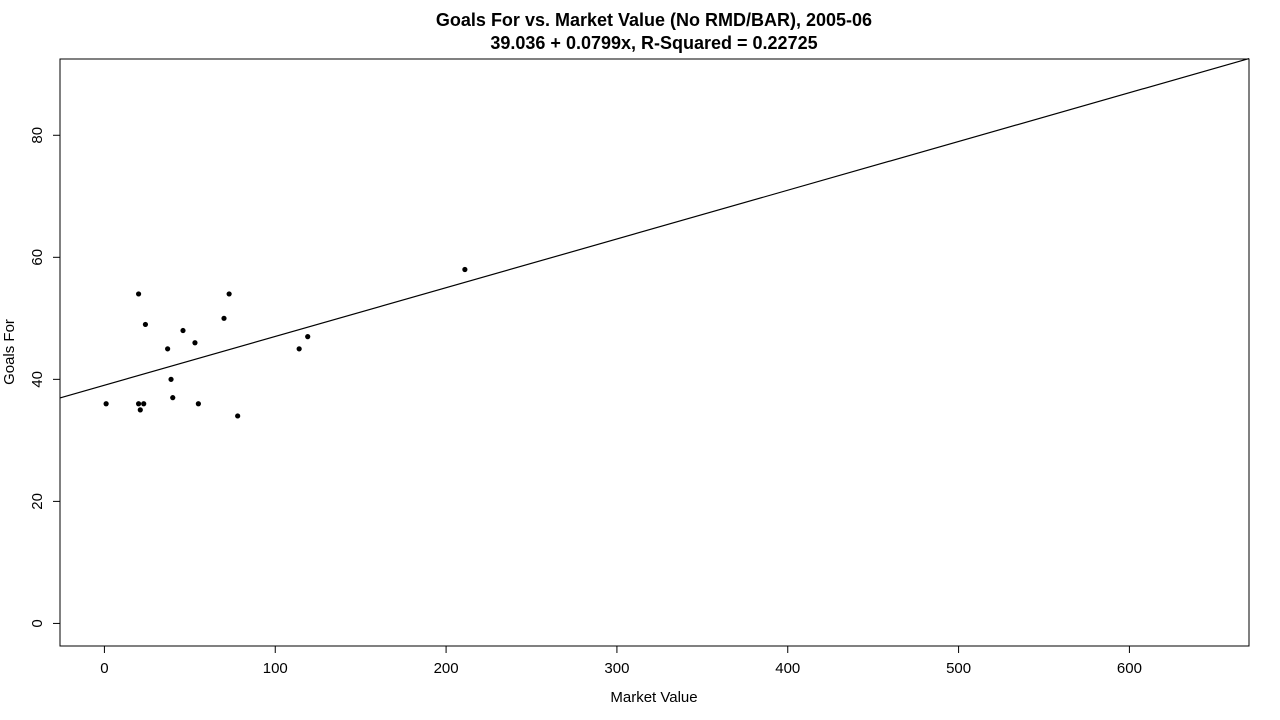 The width and height of the screenshot is (1280, 720). I want to click on y-axis-label: Goals For, so click(9, 352).